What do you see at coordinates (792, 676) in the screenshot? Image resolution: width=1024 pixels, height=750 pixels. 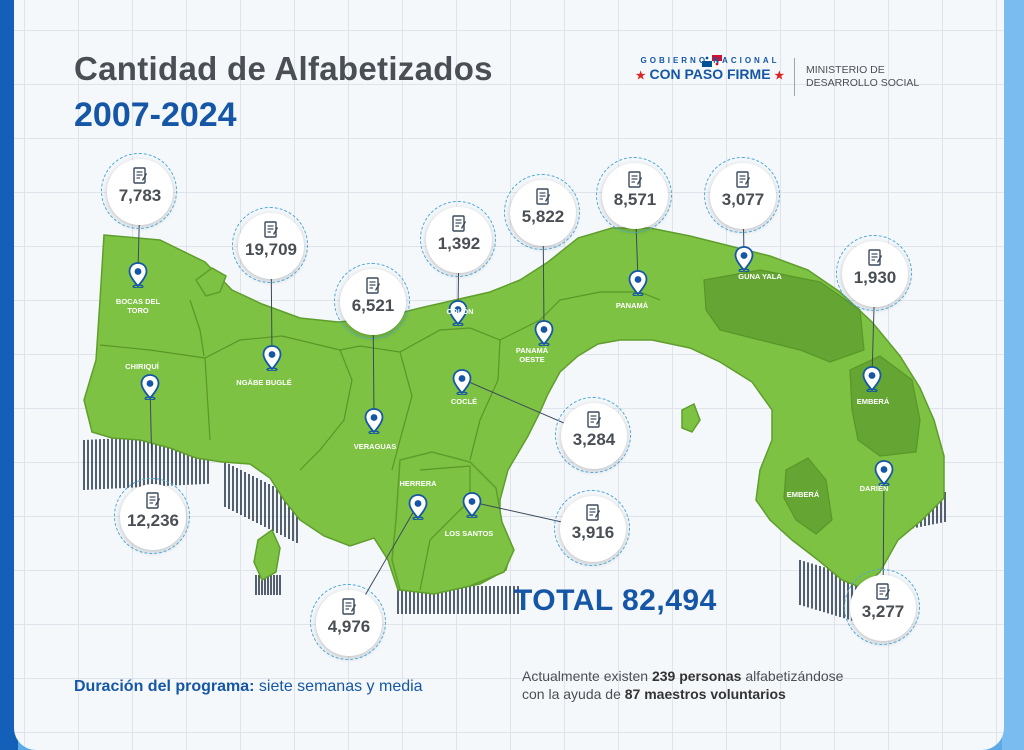 I see `current-text-1c: alfabetizándose` at bounding box center [792, 676].